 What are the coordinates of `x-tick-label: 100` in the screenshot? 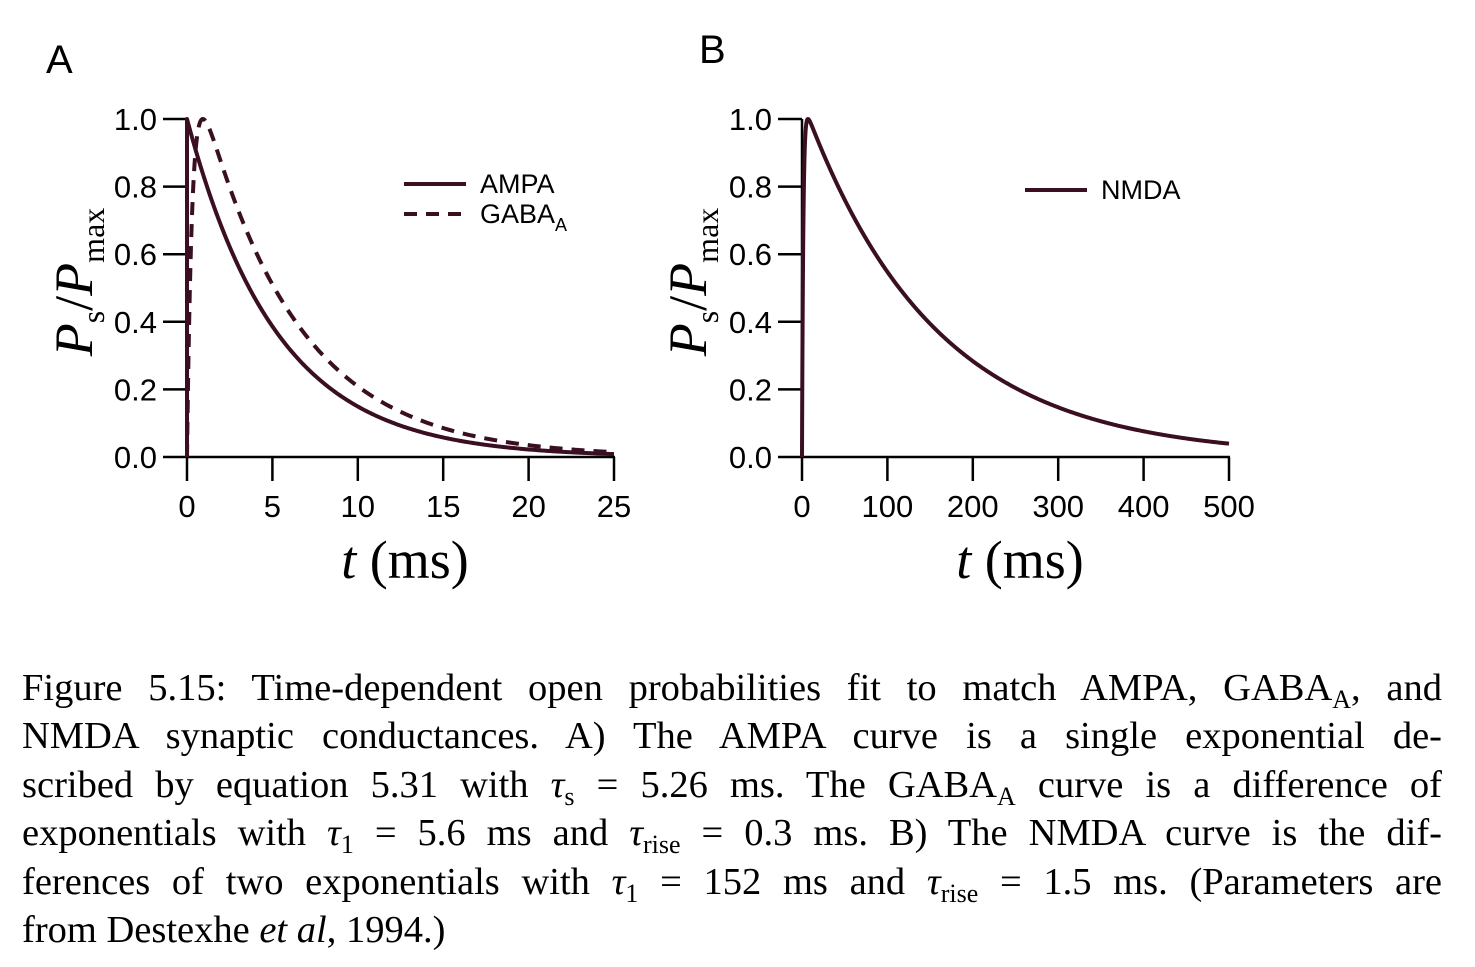 It's located at (888, 506).